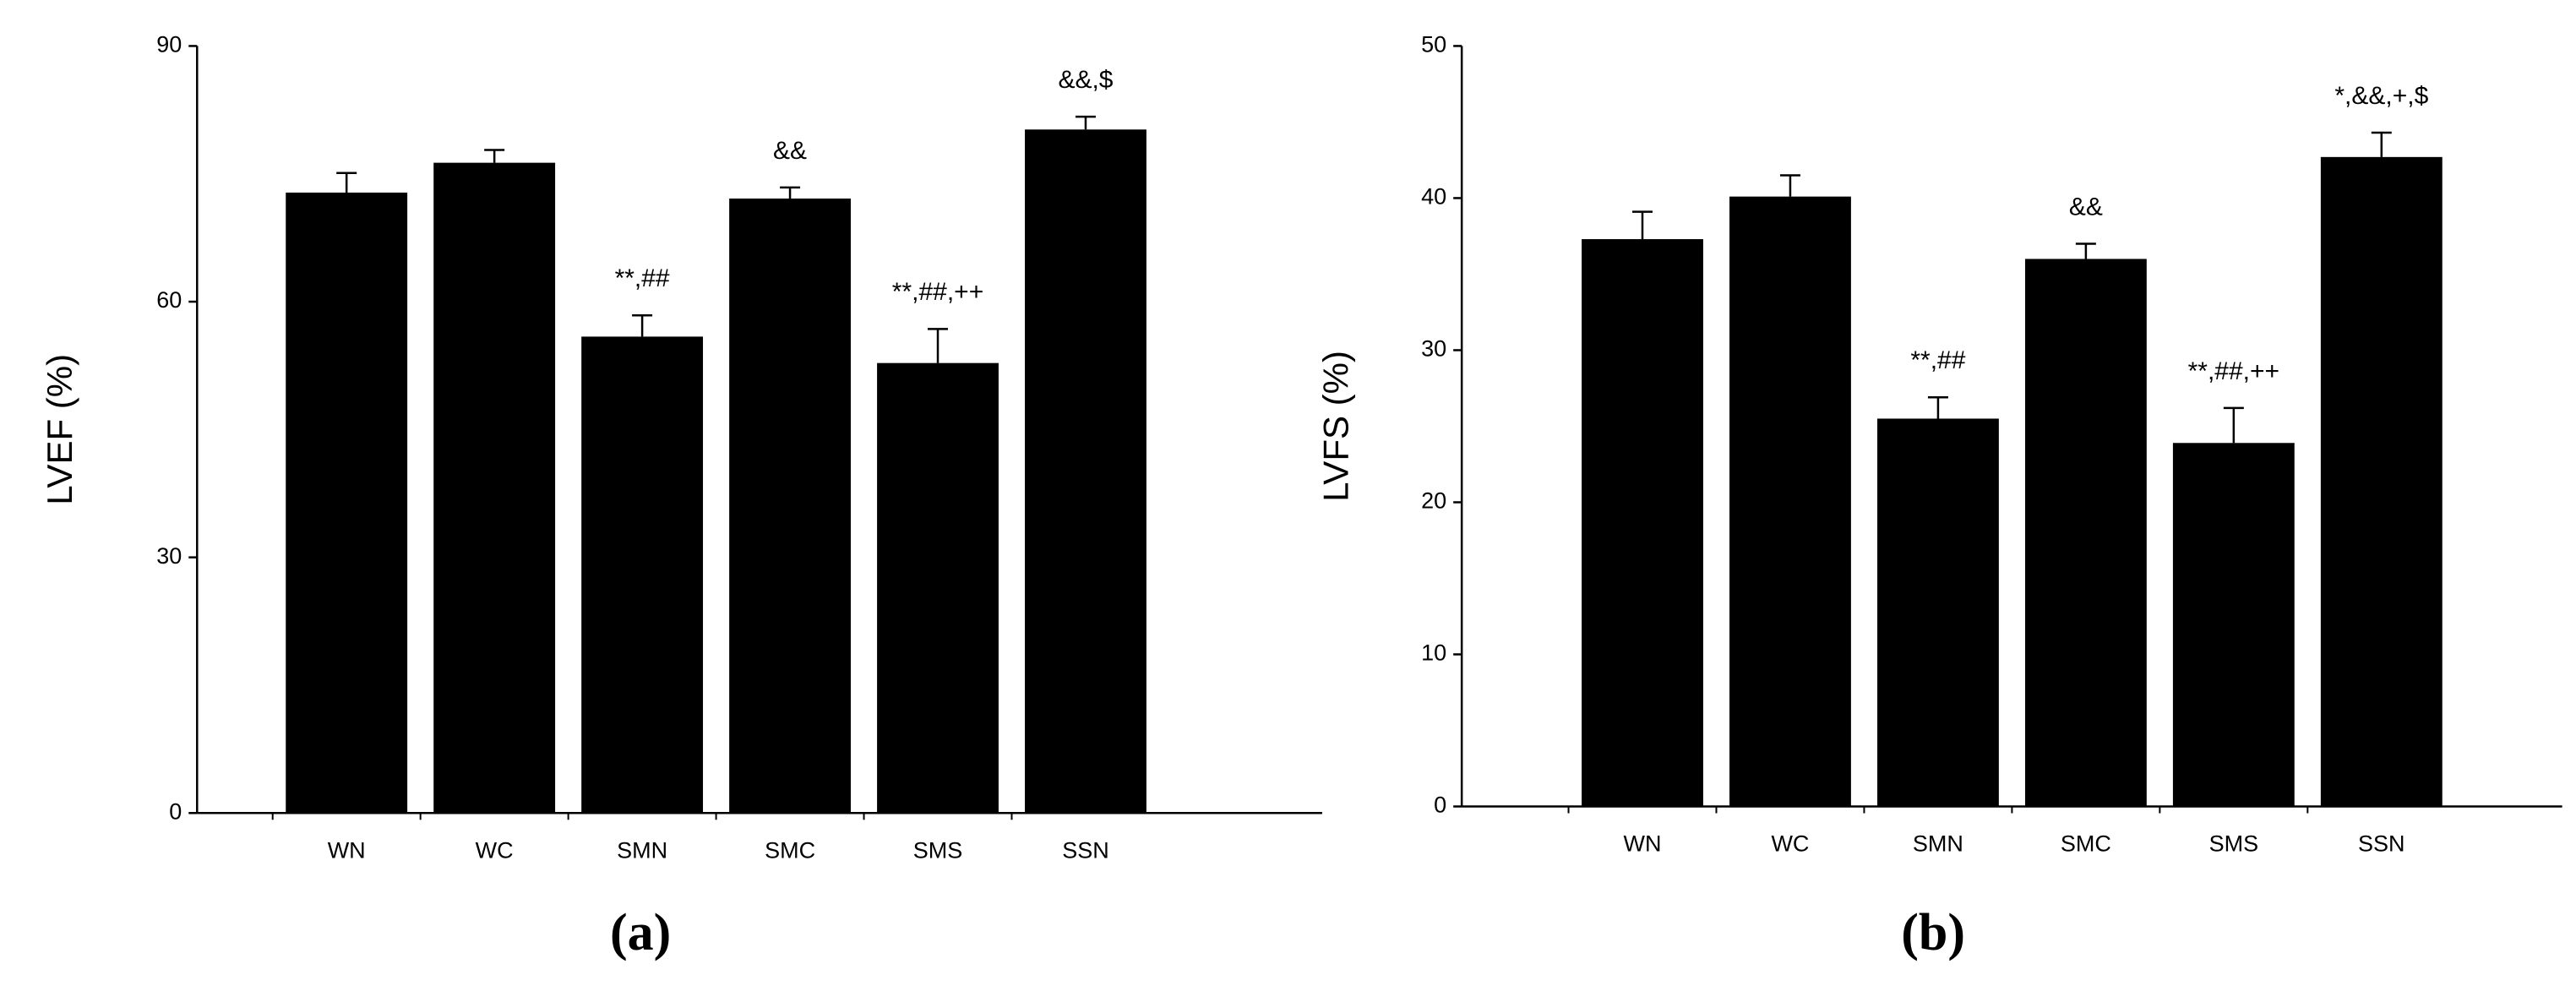 This screenshot has width=2576, height=986. Describe the element at coordinates (640, 932) in the screenshot. I see `panel-caption: (a)` at that location.